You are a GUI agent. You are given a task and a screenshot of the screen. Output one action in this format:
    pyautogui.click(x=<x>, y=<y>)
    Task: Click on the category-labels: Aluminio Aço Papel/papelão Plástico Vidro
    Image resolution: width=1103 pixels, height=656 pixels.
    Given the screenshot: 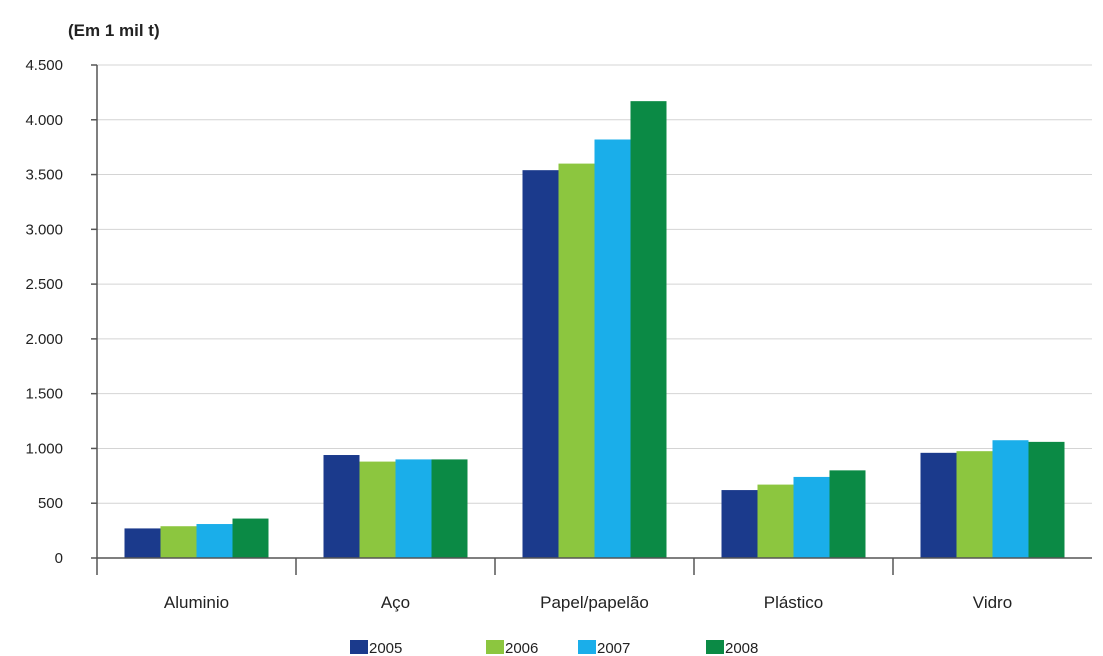 What is the action you would take?
    pyautogui.click(x=588, y=602)
    